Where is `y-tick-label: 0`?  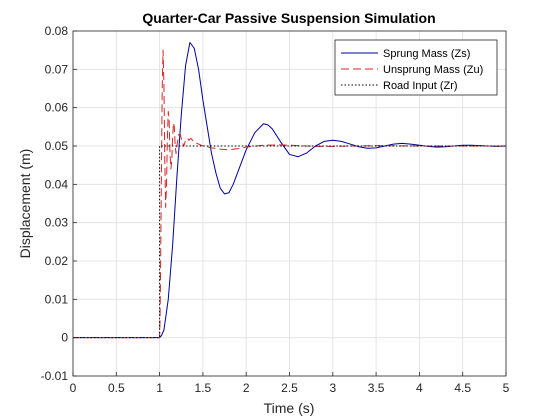
y-tick-label: 0 is located at coordinates (64, 338).